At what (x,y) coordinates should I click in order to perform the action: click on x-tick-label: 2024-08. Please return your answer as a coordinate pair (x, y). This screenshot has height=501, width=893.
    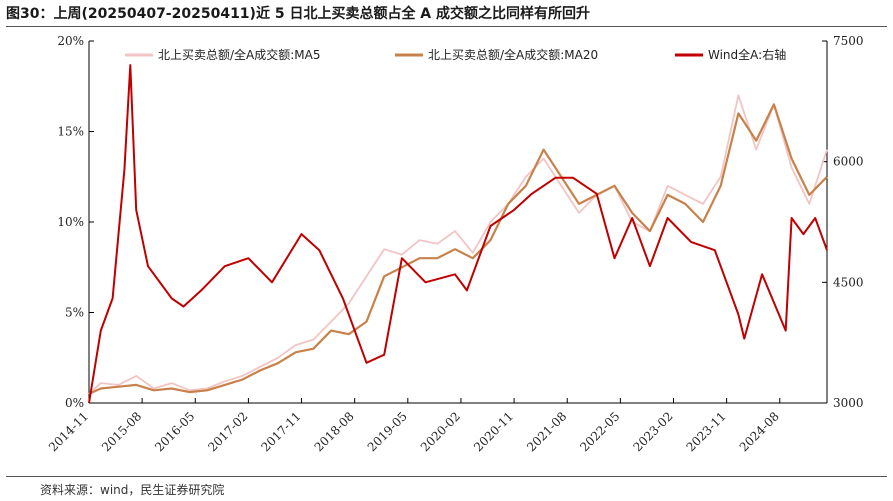
    Looking at the image, I should click on (759, 431).